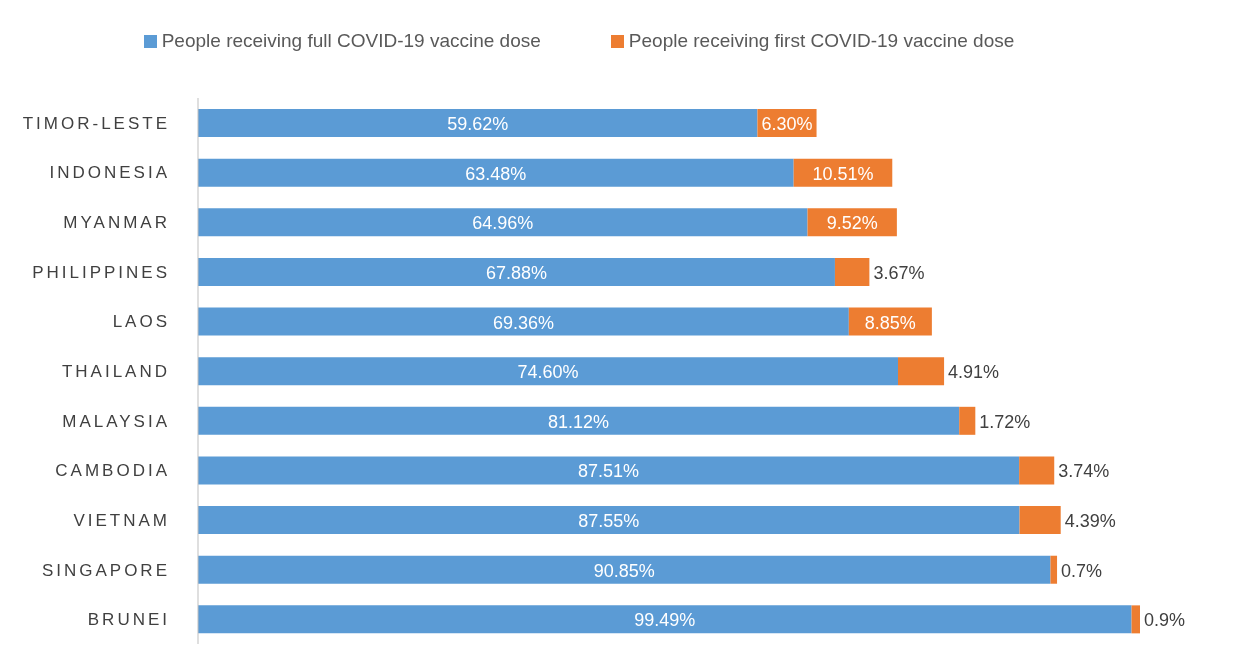 The height and width of the screenshot is (668, 1248). I want to click on data-label: 87.51%, so click(609, 471).